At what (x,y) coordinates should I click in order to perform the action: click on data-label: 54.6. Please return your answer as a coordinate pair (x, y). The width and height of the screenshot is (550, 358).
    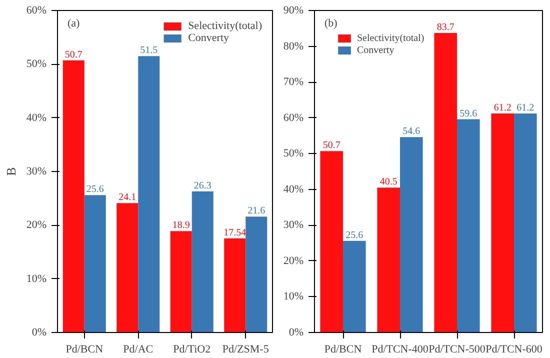
    Looking at the image, I should click on (411, 132).